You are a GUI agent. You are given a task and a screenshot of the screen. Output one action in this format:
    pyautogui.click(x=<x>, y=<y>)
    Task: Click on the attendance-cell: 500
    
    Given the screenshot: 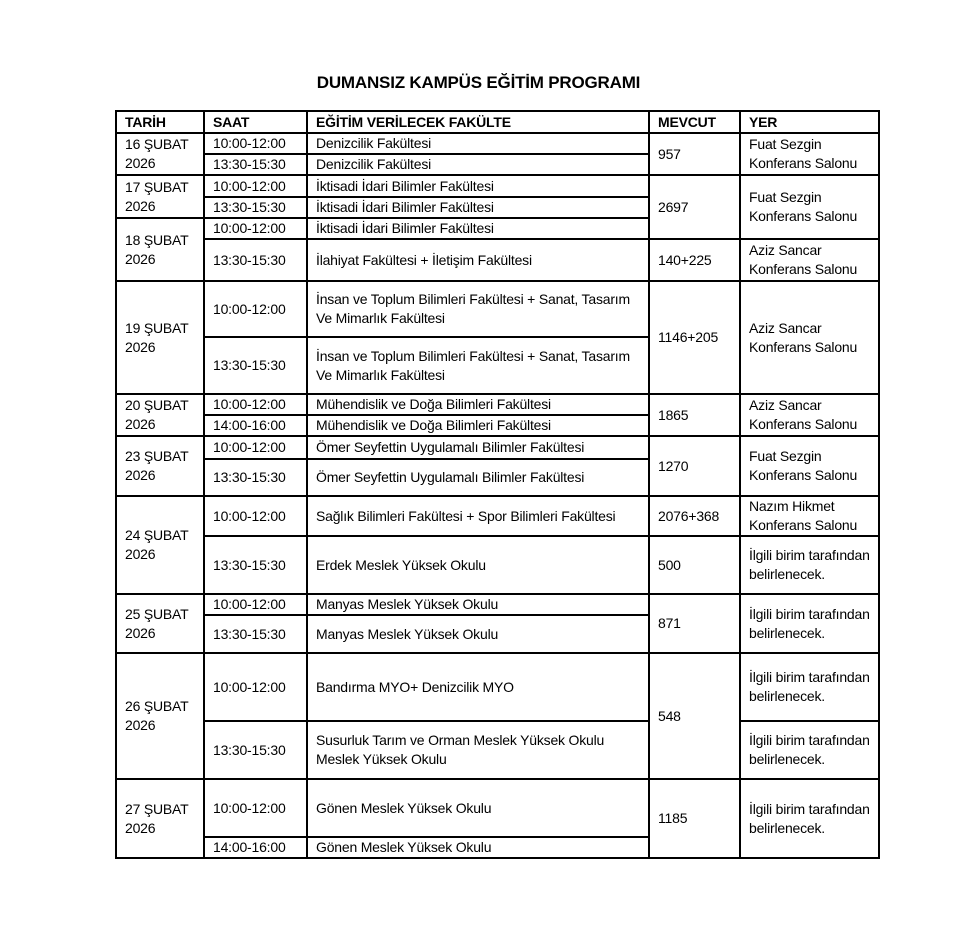 What is the action you would take?
    pyautogui.click(x=694, y=565)
    